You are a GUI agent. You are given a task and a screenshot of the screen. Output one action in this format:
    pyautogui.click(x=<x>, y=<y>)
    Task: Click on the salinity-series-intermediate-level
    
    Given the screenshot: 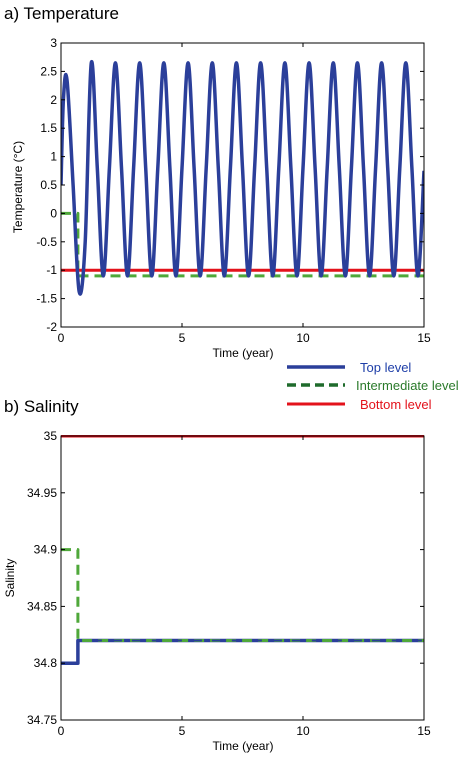 What is the action you would take?
    pyautogui.click(x=242, y=595)
    